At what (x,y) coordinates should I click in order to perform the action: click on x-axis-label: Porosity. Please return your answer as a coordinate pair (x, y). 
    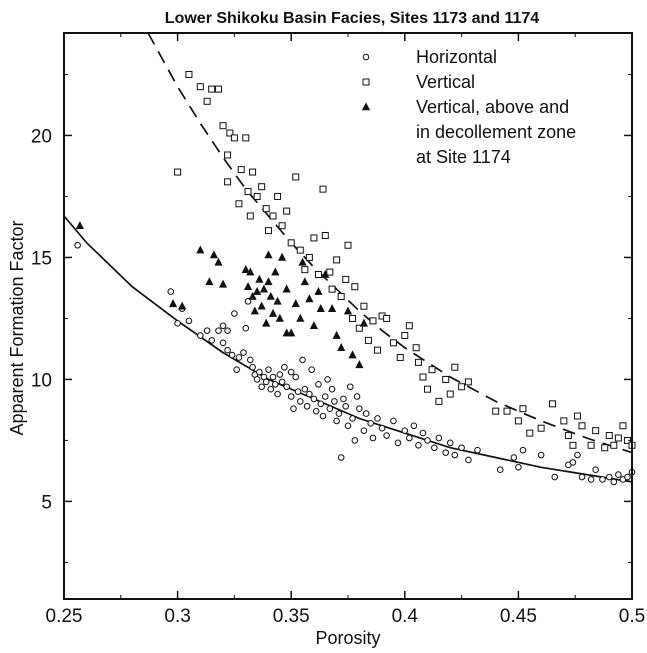
    Looking at the image, I should click on (347, 638).